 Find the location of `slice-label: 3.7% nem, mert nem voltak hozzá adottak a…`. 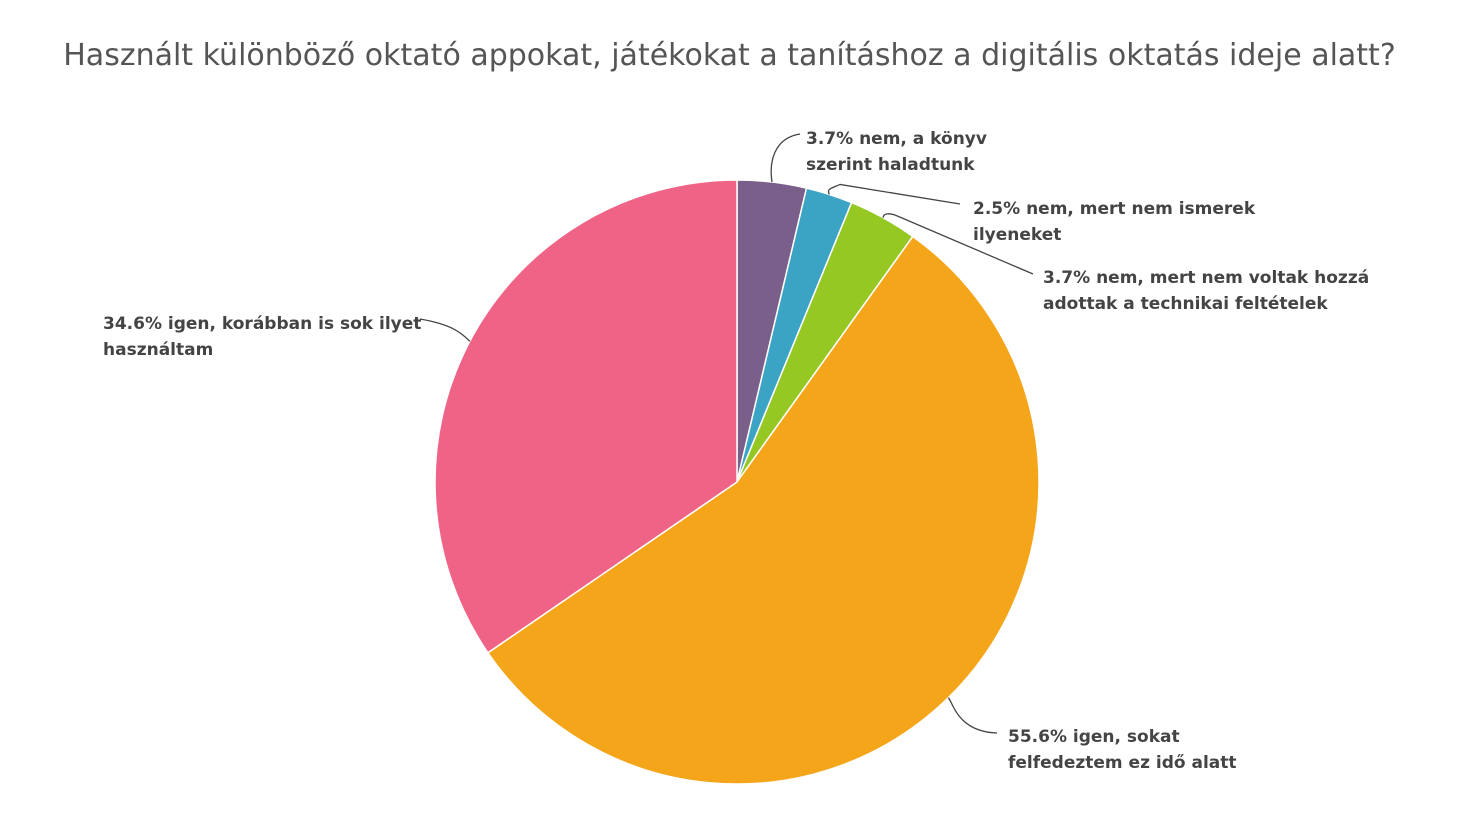

slice-label: 3.7% nem, mert nem voltak hozzá adottak a… is located at coordinates (1206, 291).